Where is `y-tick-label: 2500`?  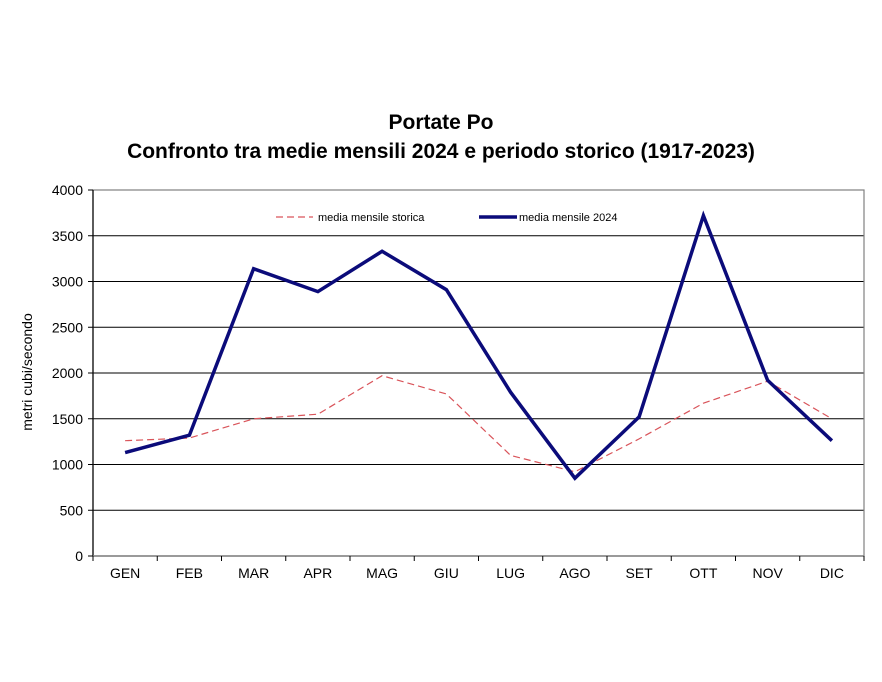
y-tick-label: 2500 is located at coordinates (67, 327).